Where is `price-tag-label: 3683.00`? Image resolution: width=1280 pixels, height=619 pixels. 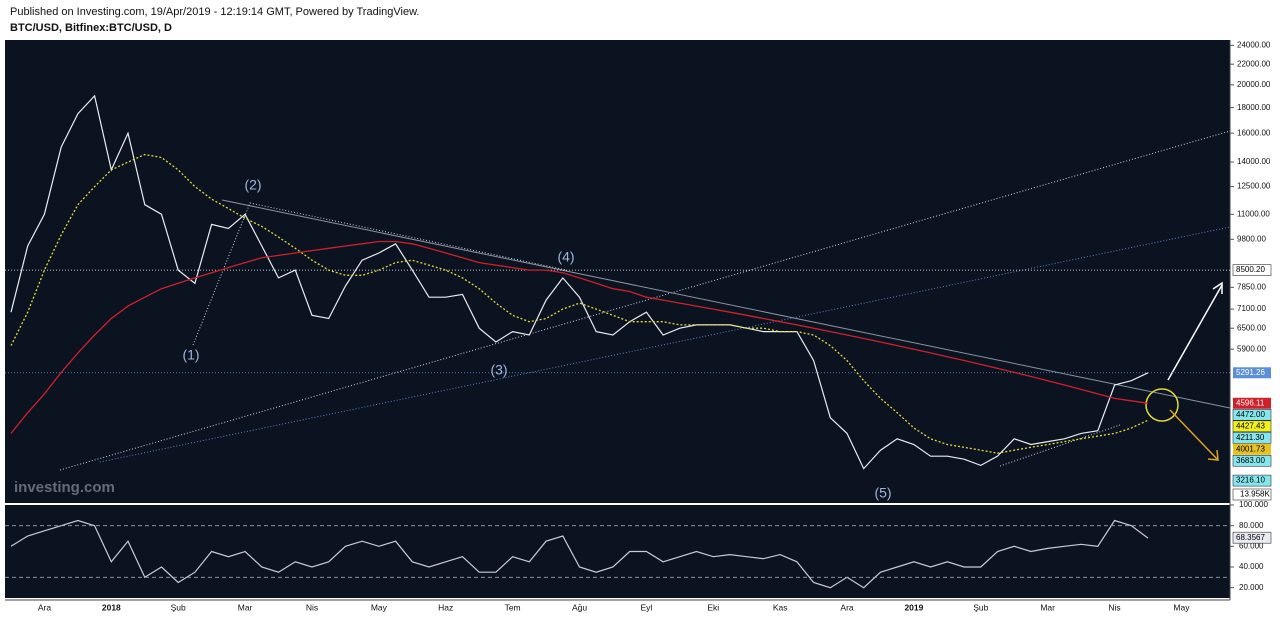 price-tag-label: 3683.00 is located at coordinates (1250, 460).